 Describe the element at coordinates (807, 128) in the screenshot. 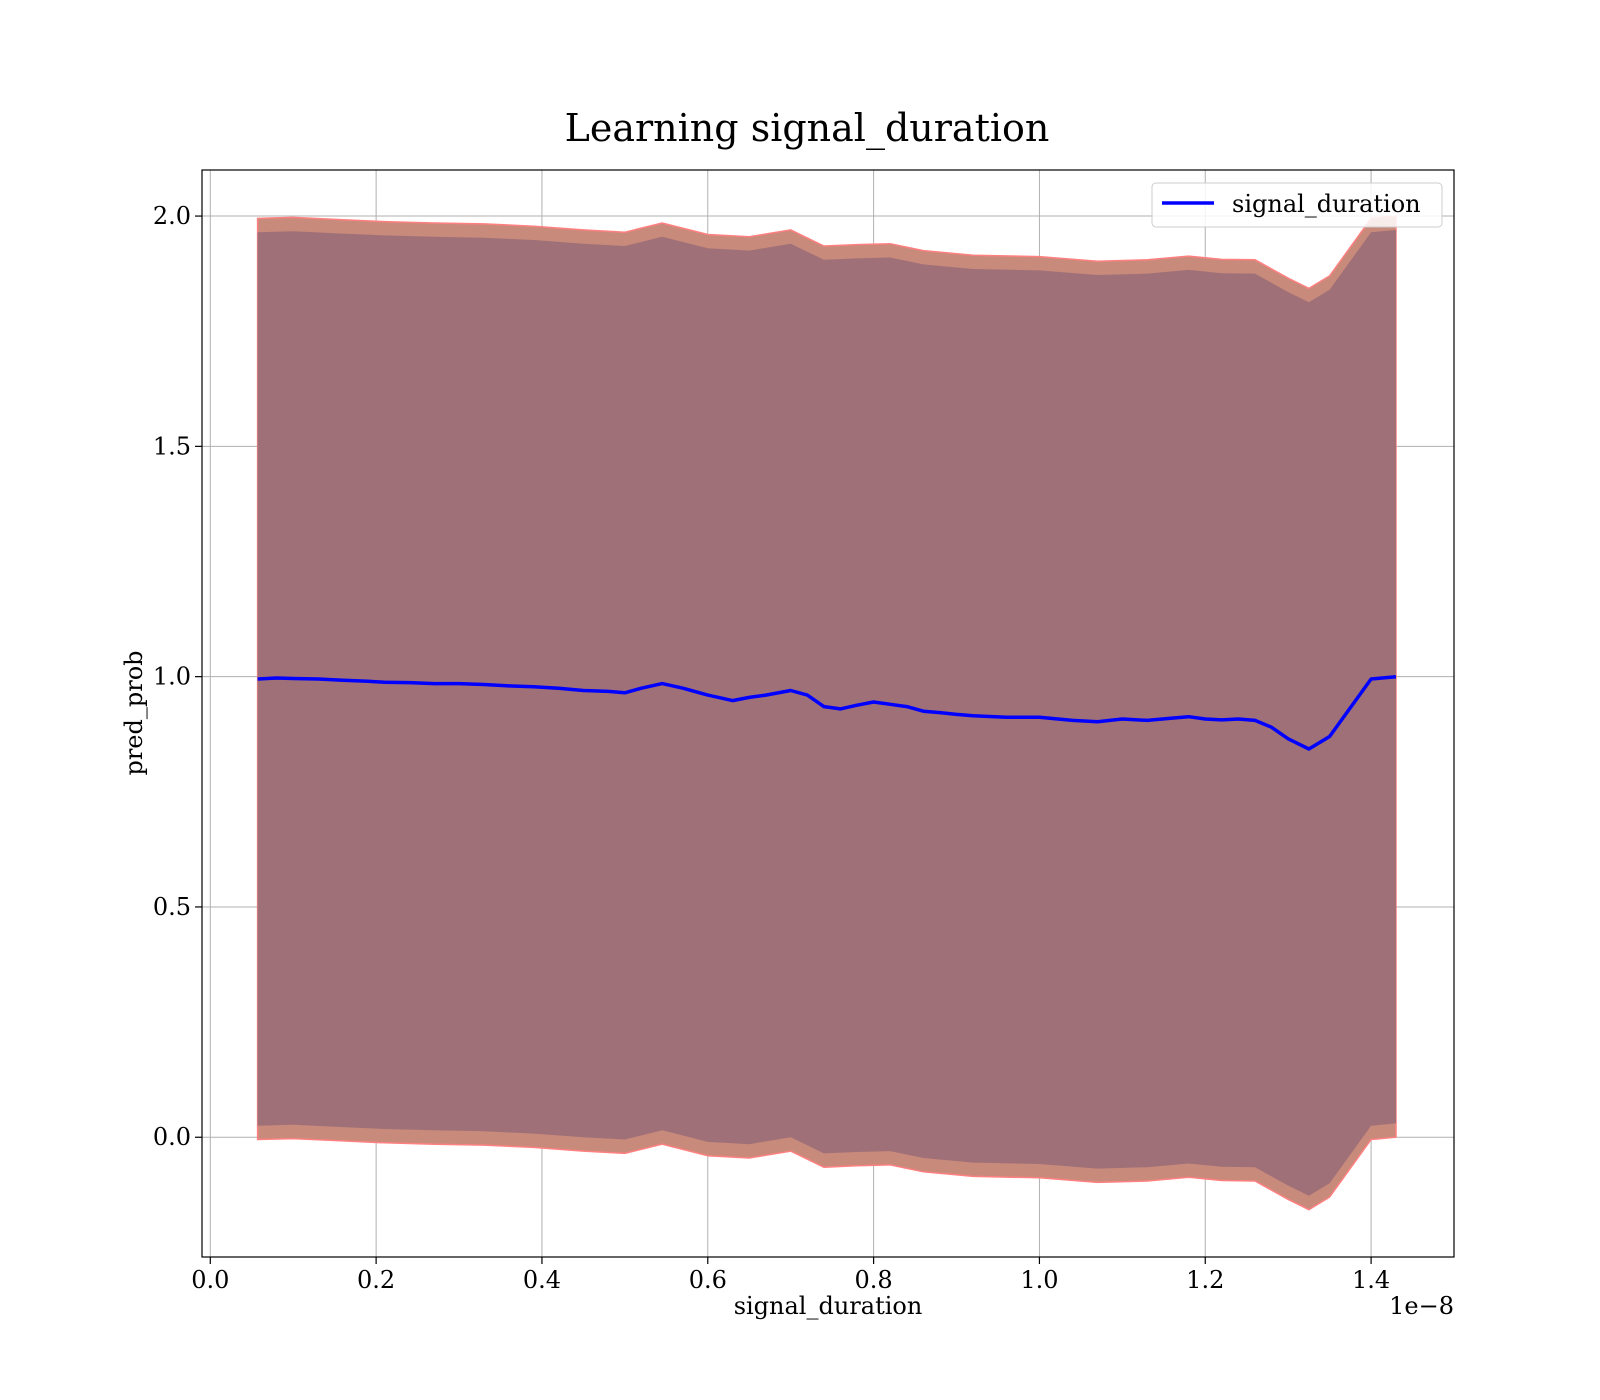

I see `chart-title: Learning signal_duration` at that location.